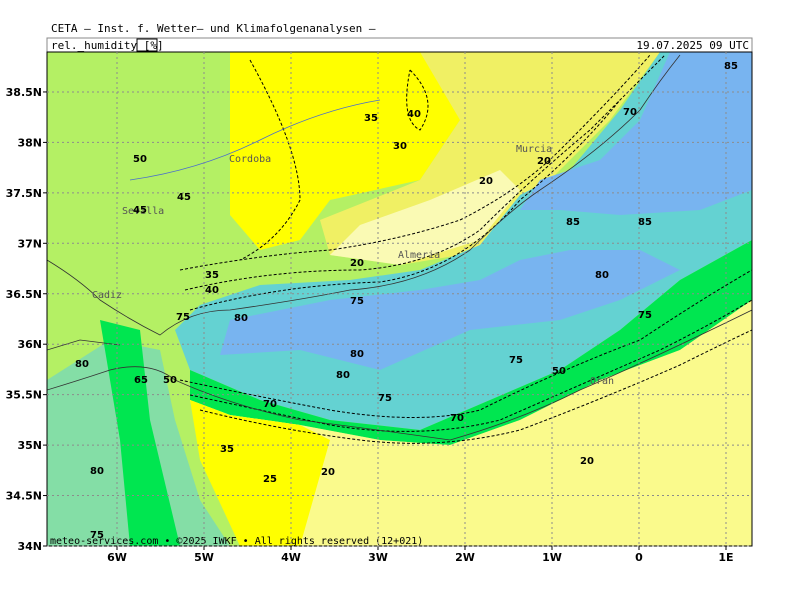 This screenshot has height=600, width=800. Describe the element at coordinates (141, 380) in the screenshot. I see `contour-label: 65` at that location.